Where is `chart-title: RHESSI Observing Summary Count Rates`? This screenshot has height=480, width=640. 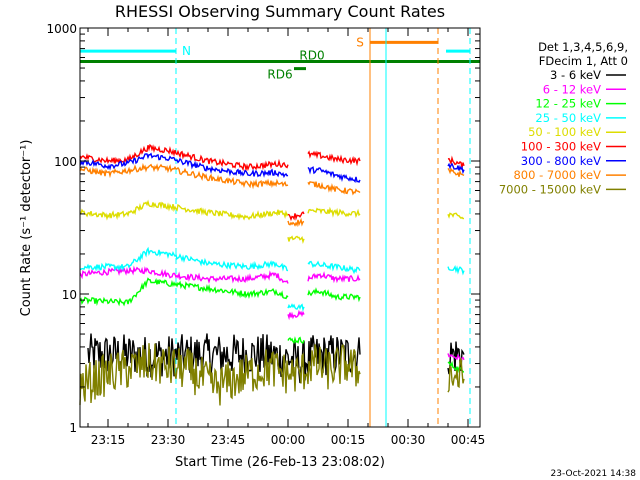
chart-title: RHESSI Observing Summary Count Rates is located at coordinates (280, 11).